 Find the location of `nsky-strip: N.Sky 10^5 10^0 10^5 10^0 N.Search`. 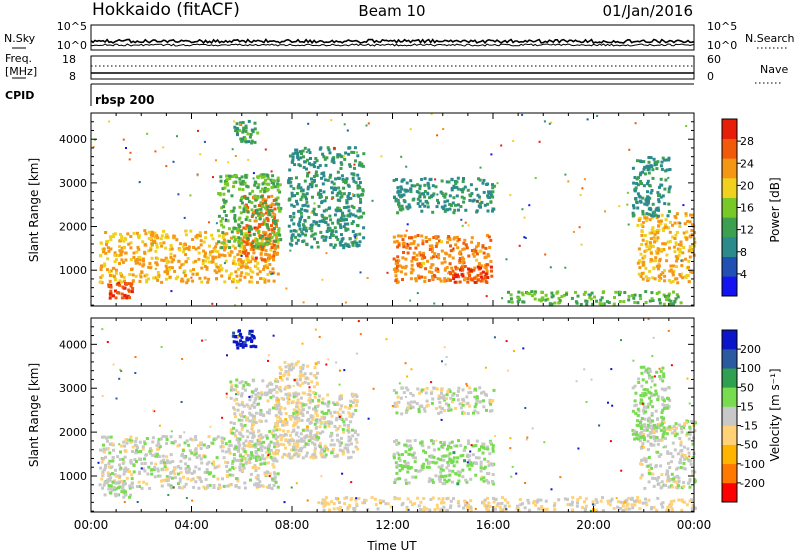

nsky-strip: N.Sky 10^5 10^0 10^5 10^0 N.Search is located at coordinates (399, 36).